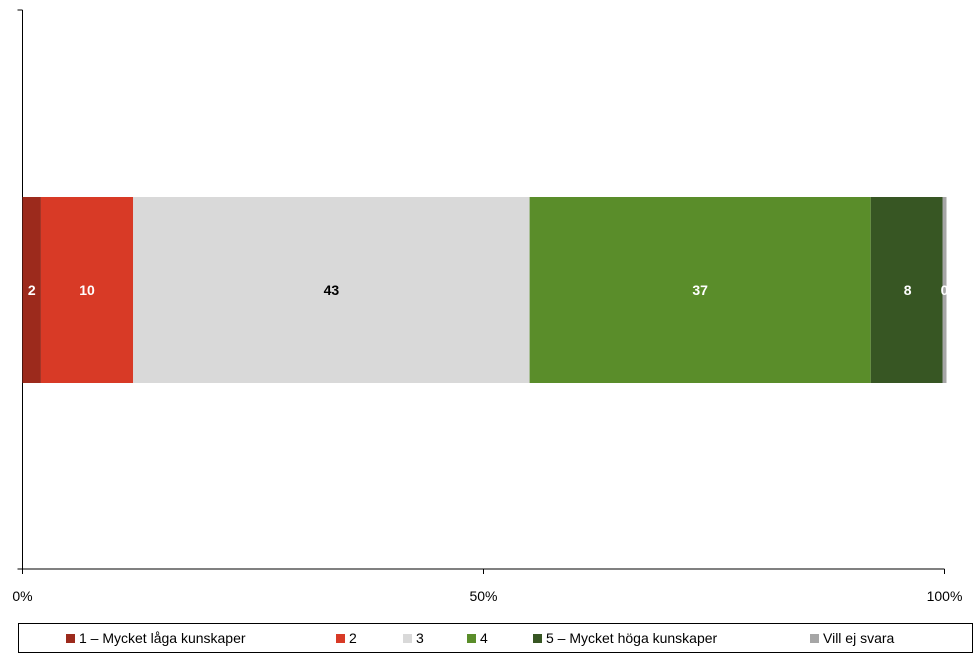 The width and height of the screenshot is (977, 653). I want to click on data-label: 43, so click(332, 290).